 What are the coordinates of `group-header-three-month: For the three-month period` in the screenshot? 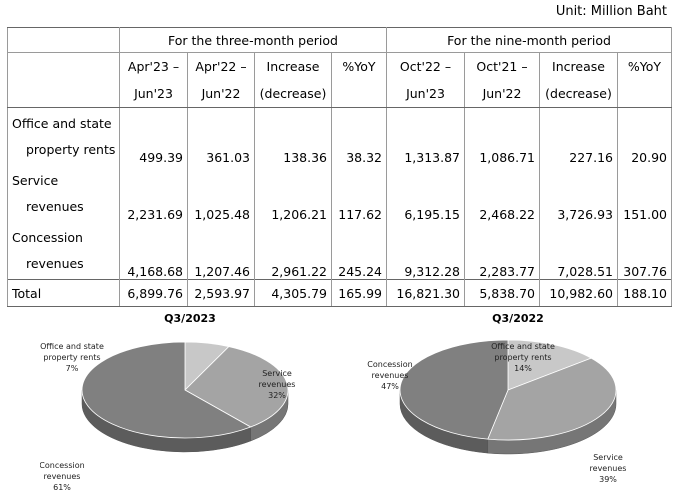 It's located at (253, 40).